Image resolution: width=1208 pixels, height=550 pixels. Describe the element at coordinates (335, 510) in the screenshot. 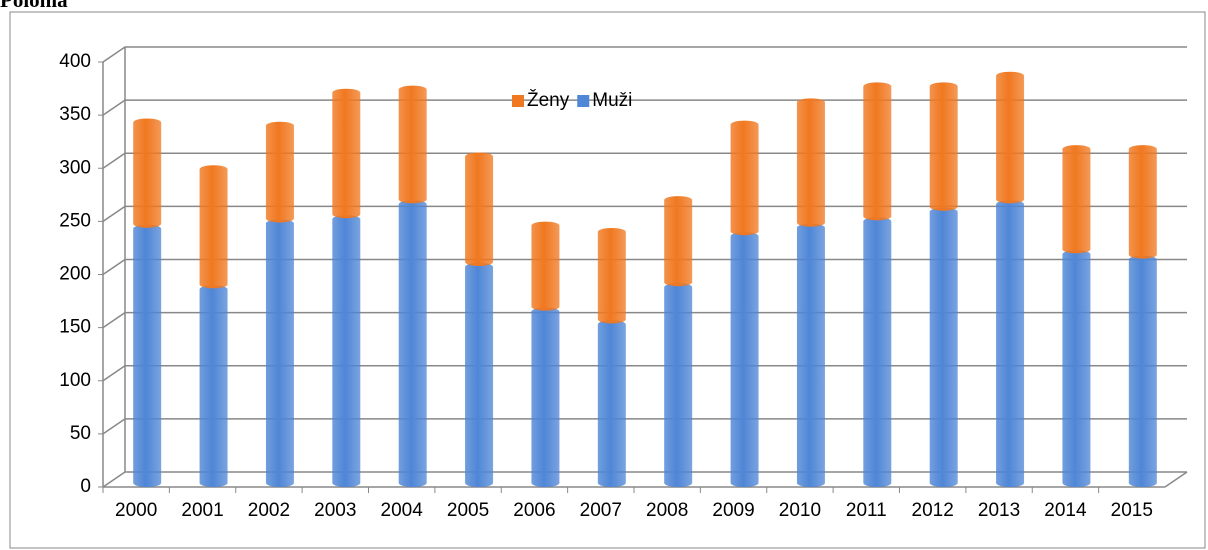

I see `x-tick-label: 2003` at that location.